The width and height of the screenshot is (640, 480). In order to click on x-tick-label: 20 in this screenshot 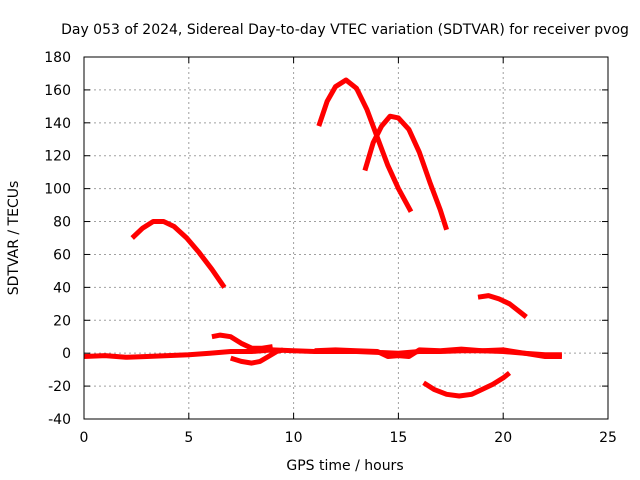, I will do `click(503, 438)`.